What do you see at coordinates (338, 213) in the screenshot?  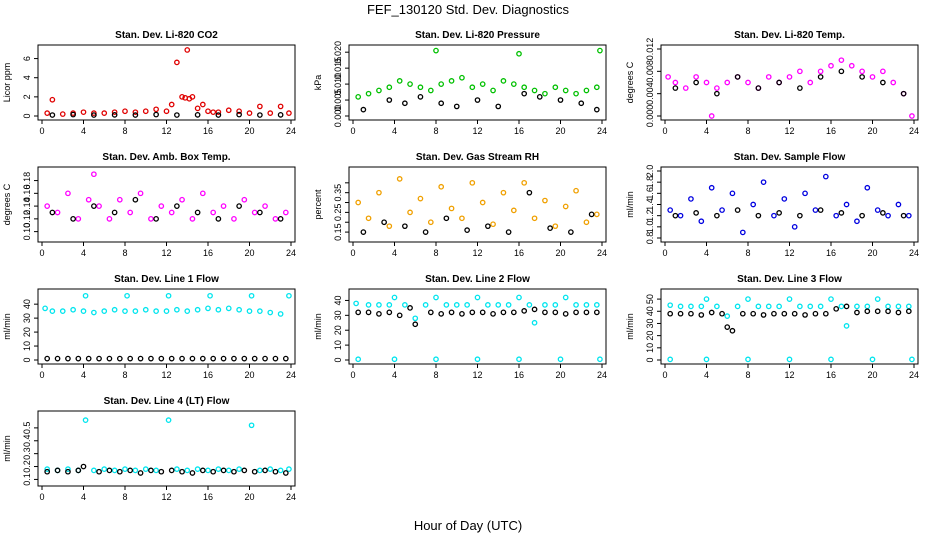 I see `y-tick-label: 0.25` at bounding box center [338, 213].